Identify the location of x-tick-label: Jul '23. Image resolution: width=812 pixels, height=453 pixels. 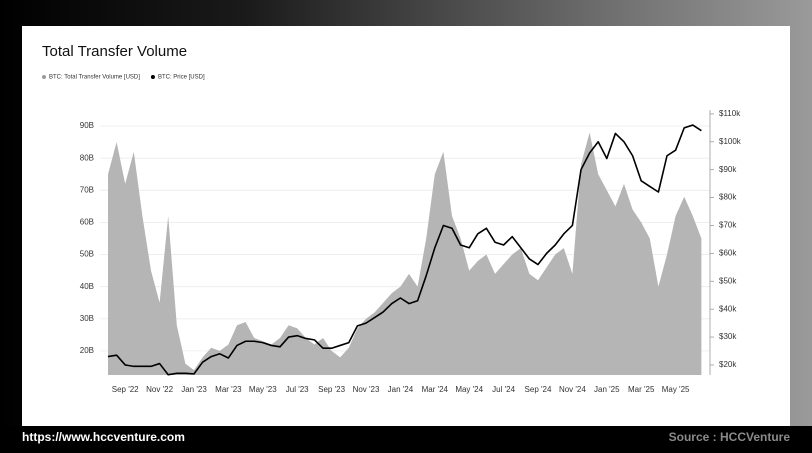
(297, 389).